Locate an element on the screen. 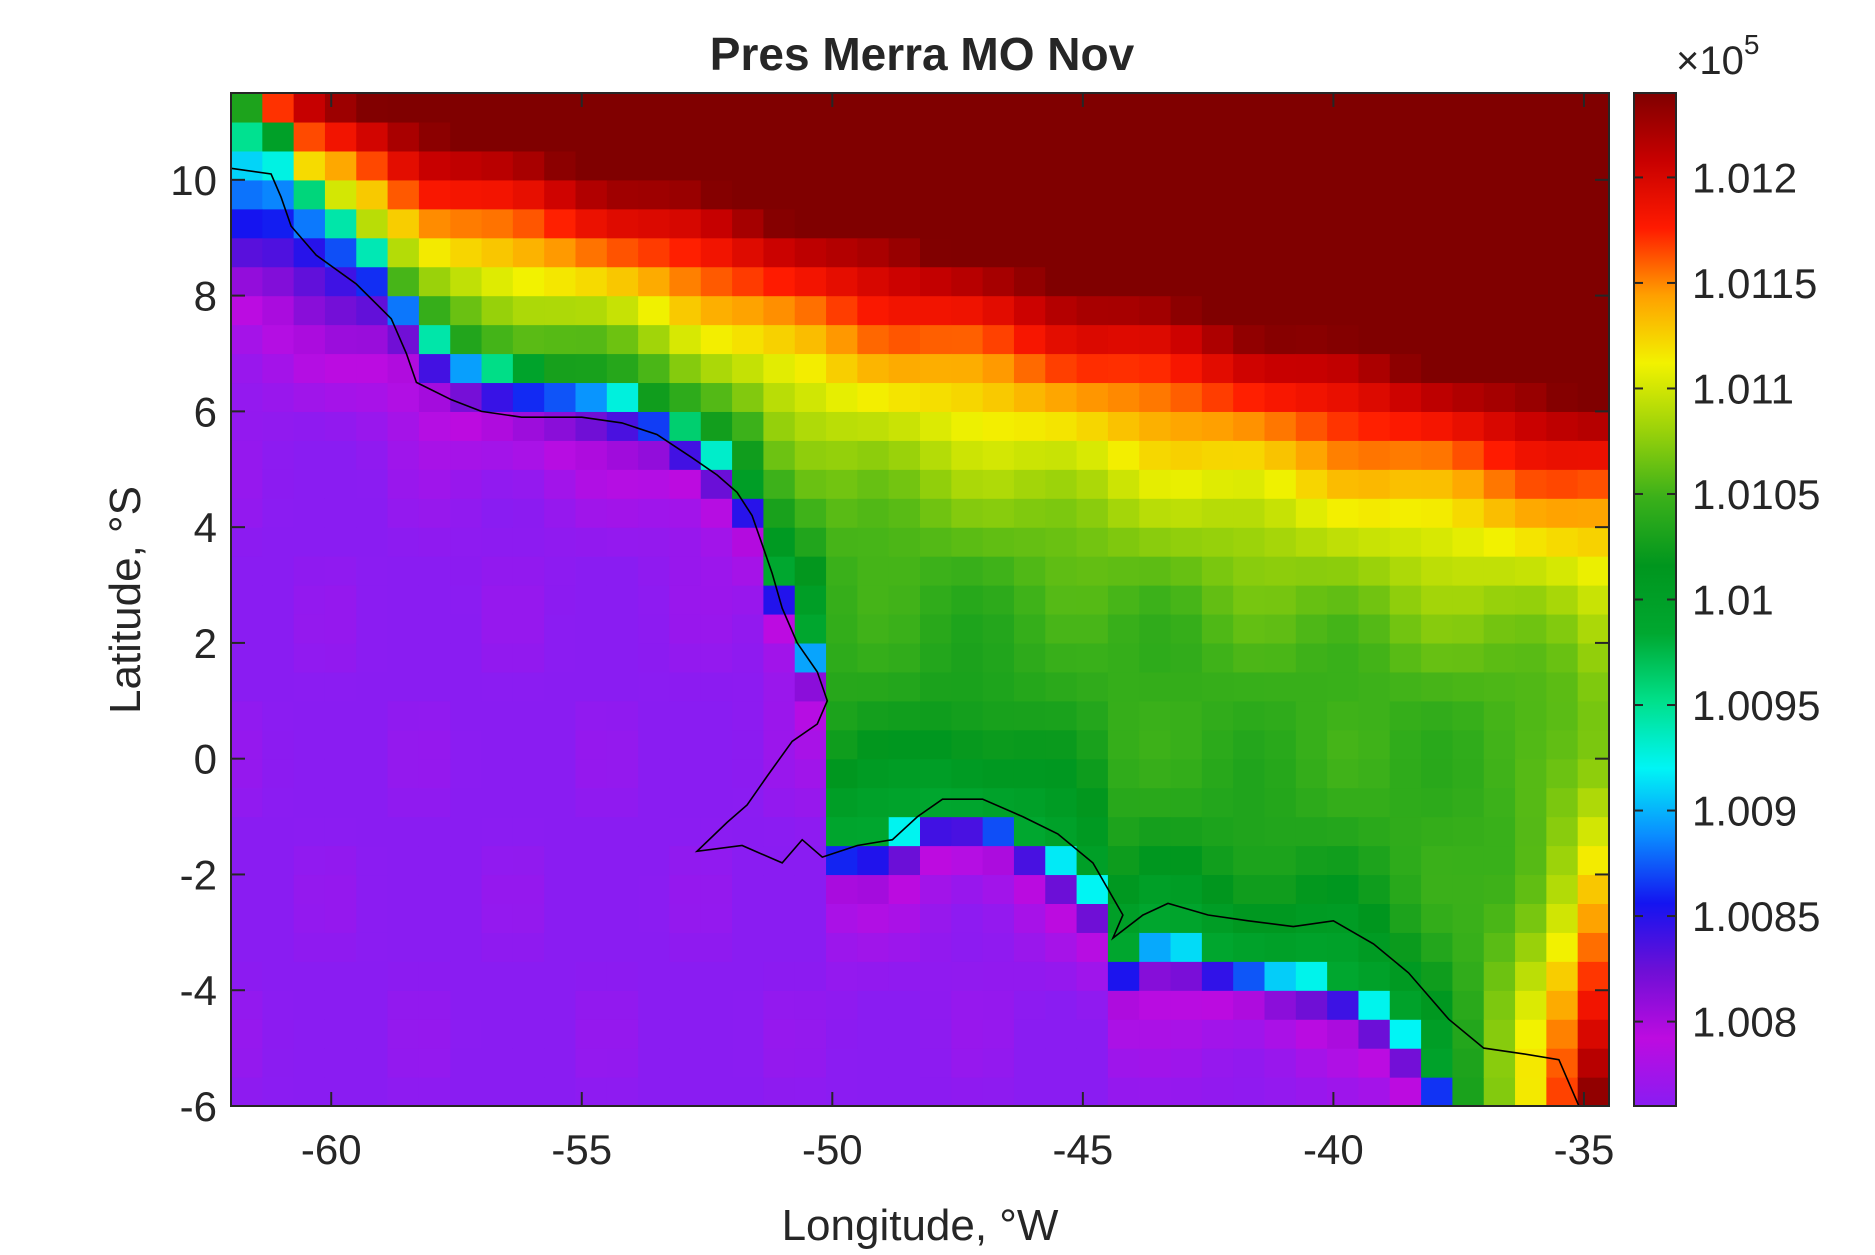 This screenshot has width=1875, height=1255. y-axis-label: Latitude, °S is located at coordinates (125, 600).